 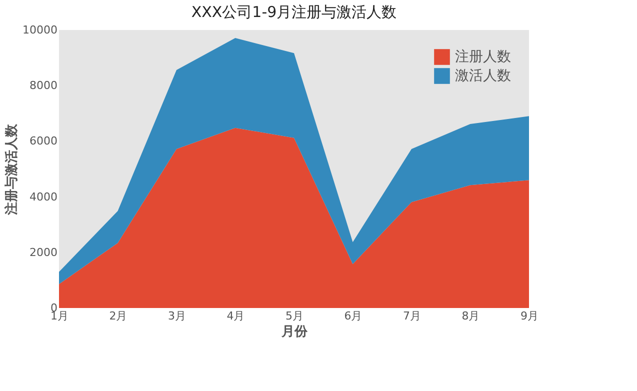 I want to click on x-tick-label: 4月, so click(x=235, y=316).